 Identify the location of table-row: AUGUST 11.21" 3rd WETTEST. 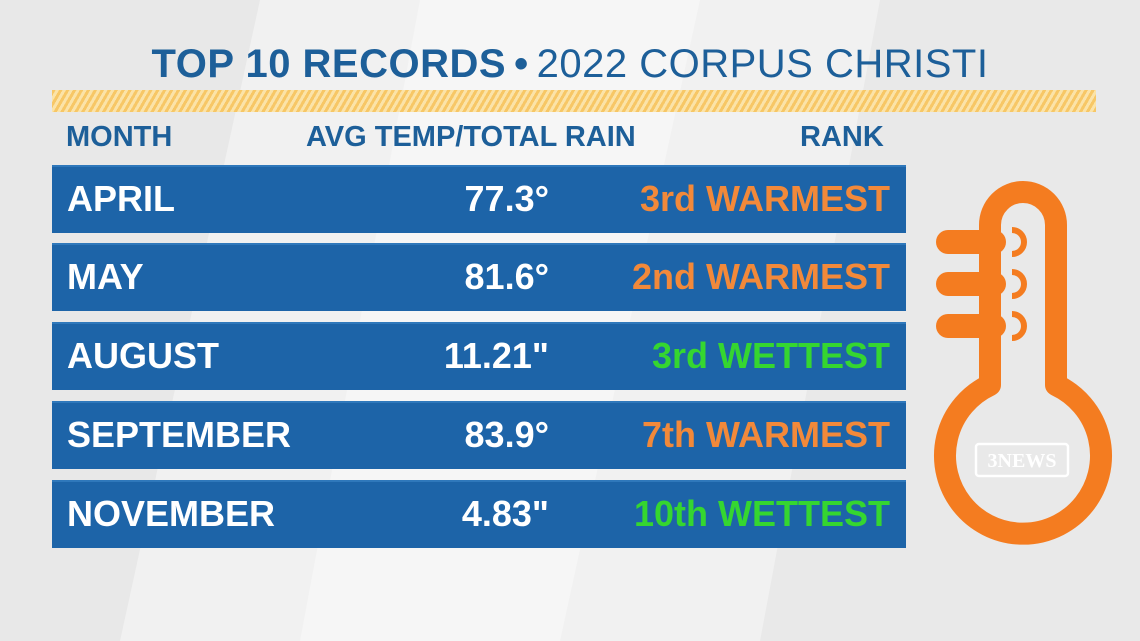
(479, 356).